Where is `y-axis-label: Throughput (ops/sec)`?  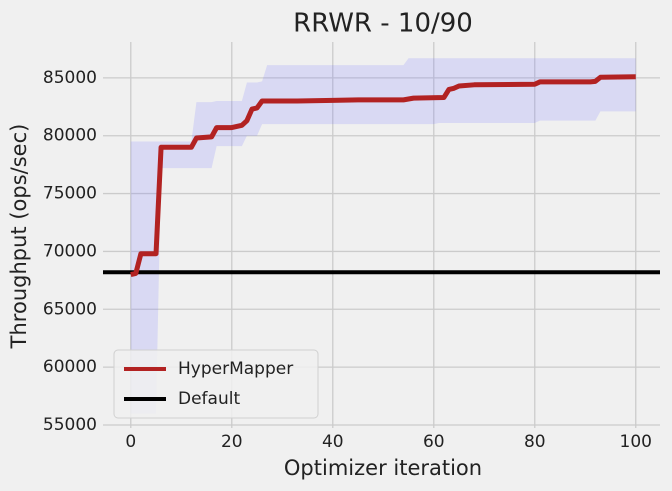
y-axis-label: Throughput (ops/sec) is located at coordinates (19, 237).